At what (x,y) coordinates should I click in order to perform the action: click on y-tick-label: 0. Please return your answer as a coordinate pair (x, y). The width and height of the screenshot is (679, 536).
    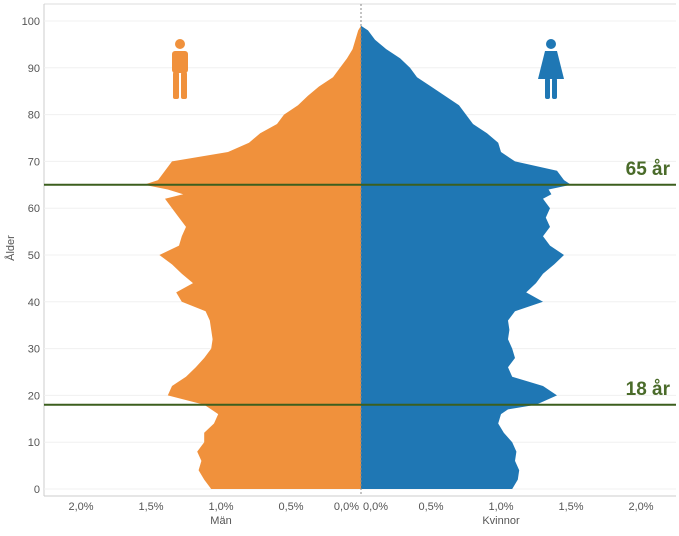
    Looking at the image, I should click on (37, 490).